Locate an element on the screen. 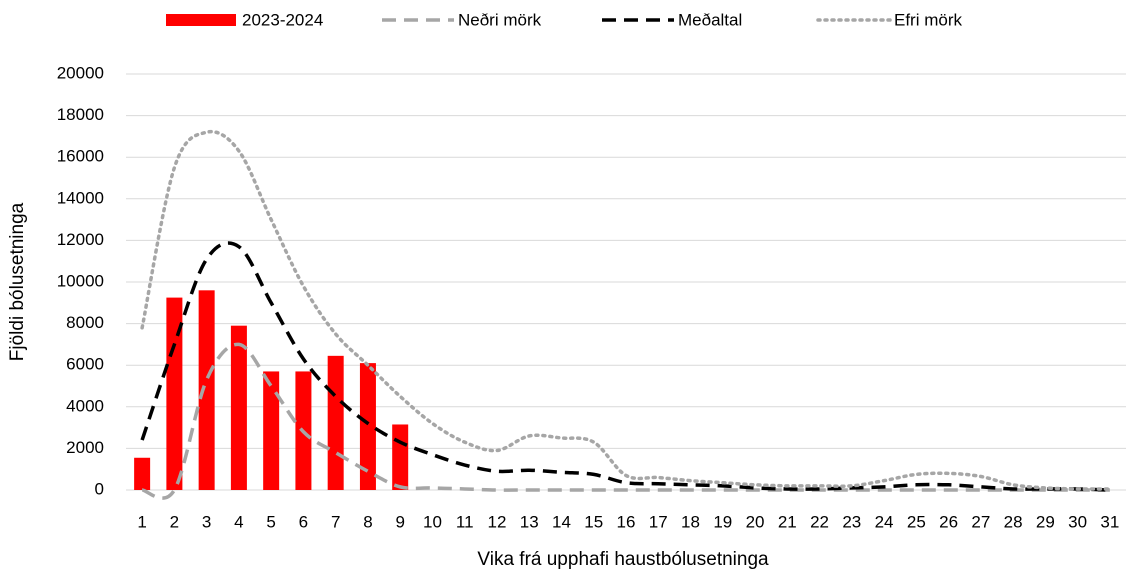 Image resolution: width=1133 pixels, height=574 pixels. legend-label: Meðaltal is located at coordinates (710, 19).